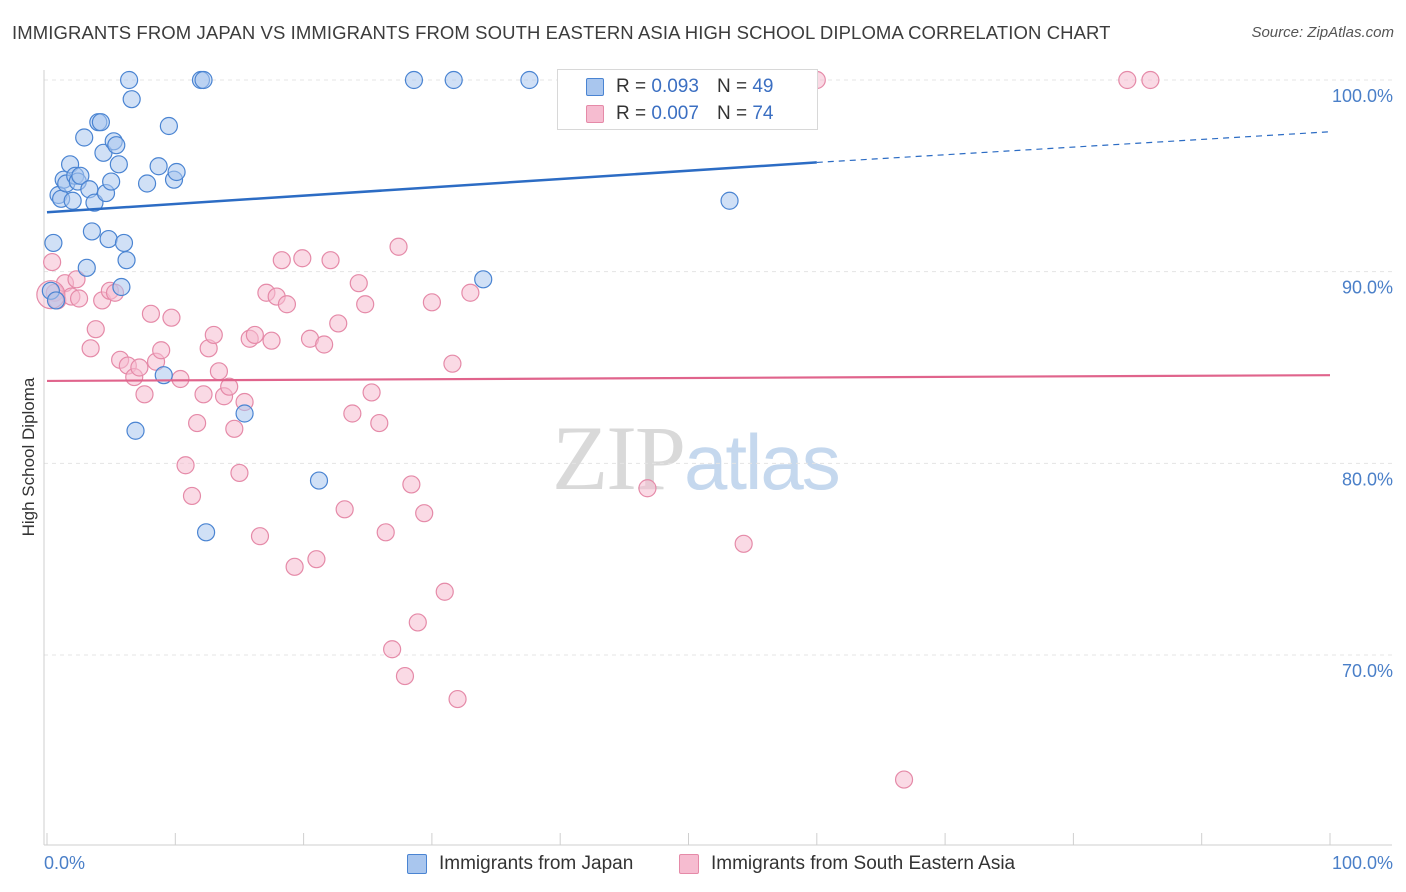 The height and width of the screenshot is (892, 1406). What do you see at coordinates (679, 114) in the screenshot?
I see `legend-row-sea: R = 0.007 N = 74` at bounding box center [679, 114].